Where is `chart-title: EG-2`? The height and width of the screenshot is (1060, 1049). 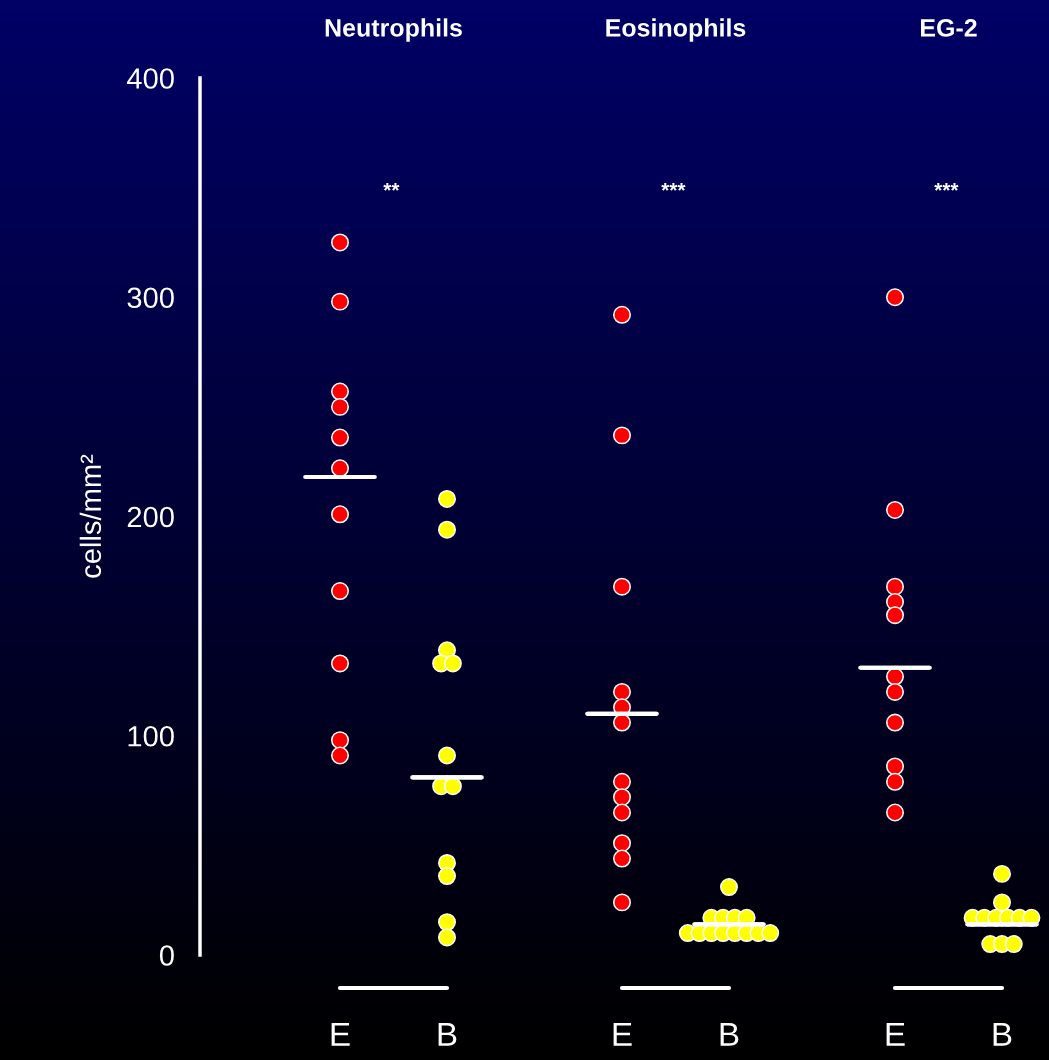
chart-title: EG-2 is located at coordinates (949, 28).